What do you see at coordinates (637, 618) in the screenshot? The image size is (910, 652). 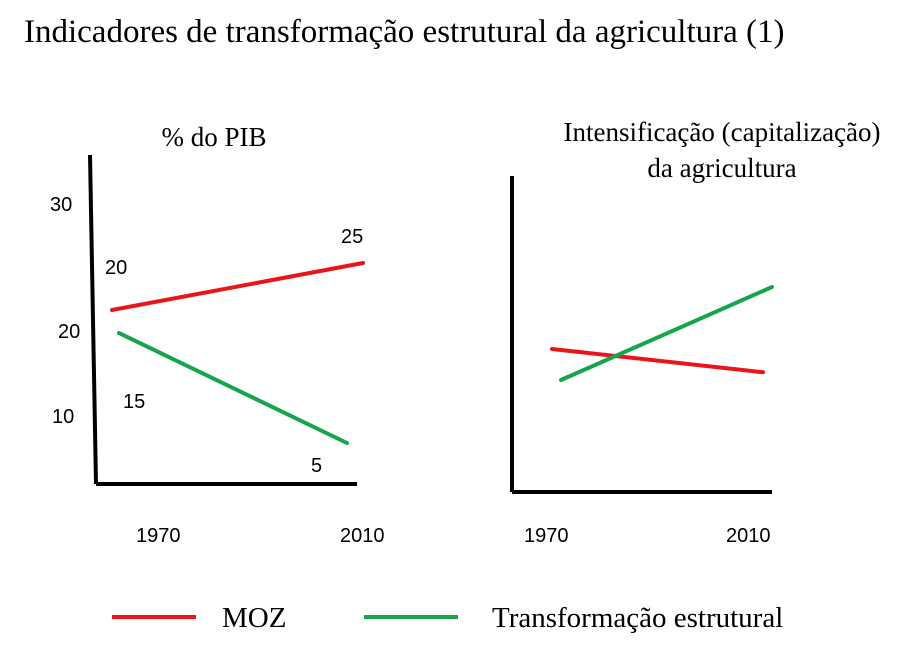 I see `legend-label-transformacao: Transformação estrutural` at bounding box center [637, 618].